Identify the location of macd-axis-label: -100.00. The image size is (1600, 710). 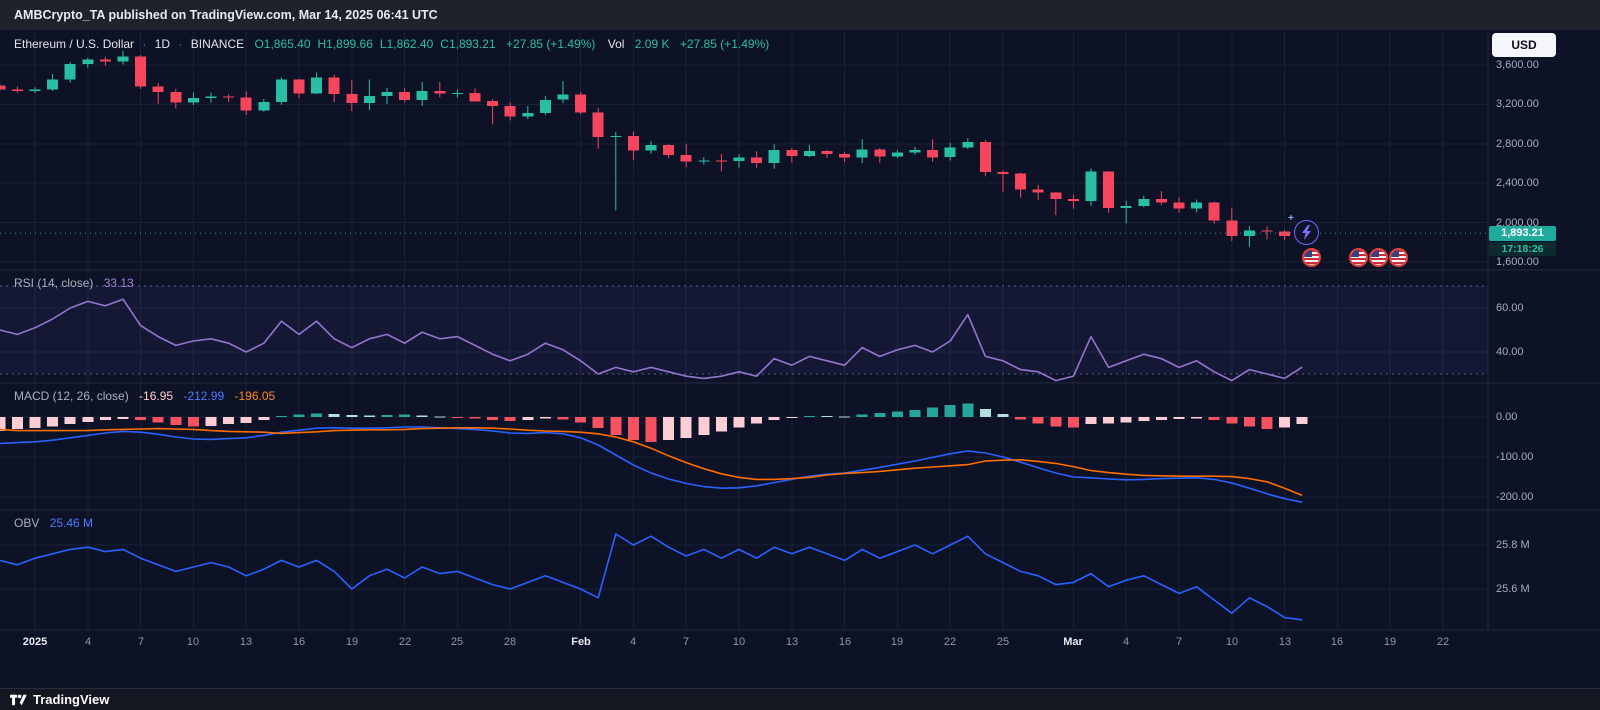
(1515, 457).